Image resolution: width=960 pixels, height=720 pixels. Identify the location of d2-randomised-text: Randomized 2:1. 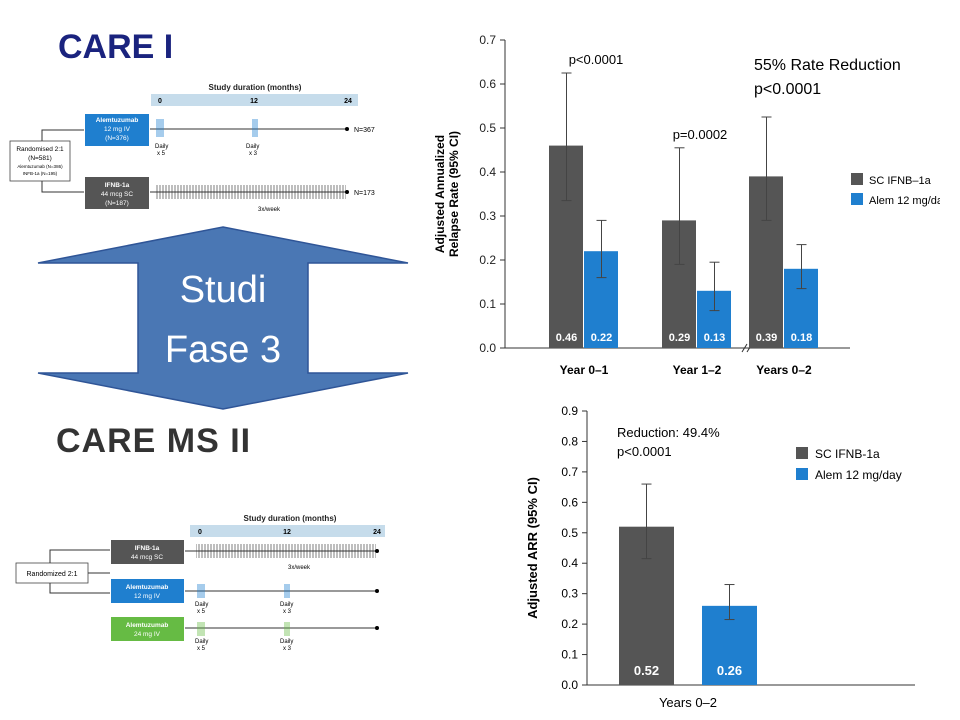
(52, 574).